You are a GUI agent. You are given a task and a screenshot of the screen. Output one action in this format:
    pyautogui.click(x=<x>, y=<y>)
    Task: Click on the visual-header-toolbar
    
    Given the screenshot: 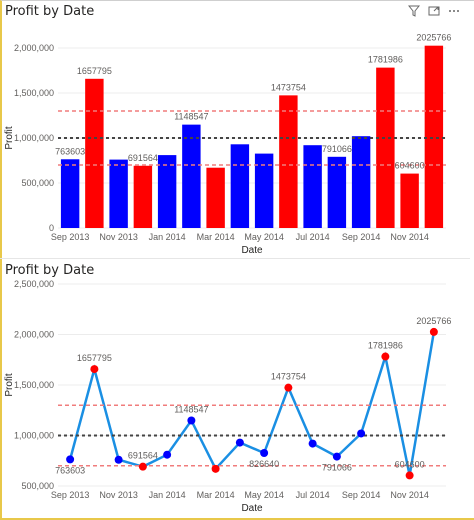 What is the action you would take?
    pyautogui.click(x=434, y=11)
    